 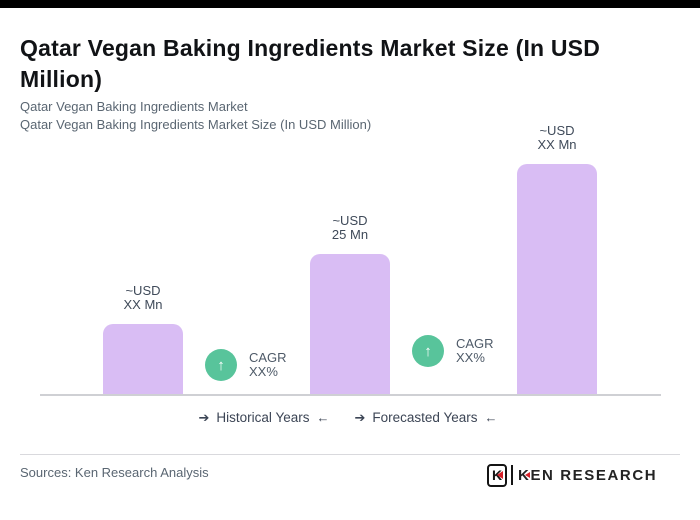 I want to click on cagr-badge-forecast: ↑ CAGR XX%, so click(x=453, y=351).